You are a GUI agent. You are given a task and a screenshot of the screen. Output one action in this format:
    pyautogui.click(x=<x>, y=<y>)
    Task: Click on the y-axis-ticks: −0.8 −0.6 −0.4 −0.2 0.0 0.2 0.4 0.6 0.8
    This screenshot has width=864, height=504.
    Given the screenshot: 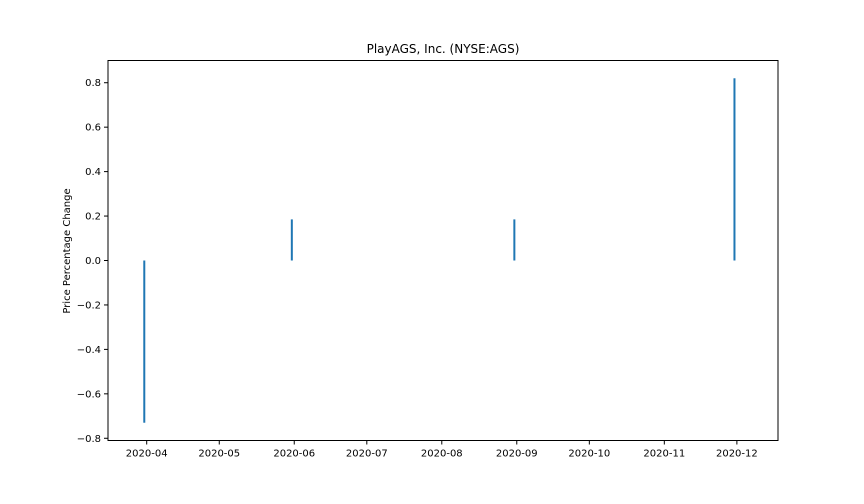 What is the action you would take?
    pyautogui.click(x=92, y=261)
    